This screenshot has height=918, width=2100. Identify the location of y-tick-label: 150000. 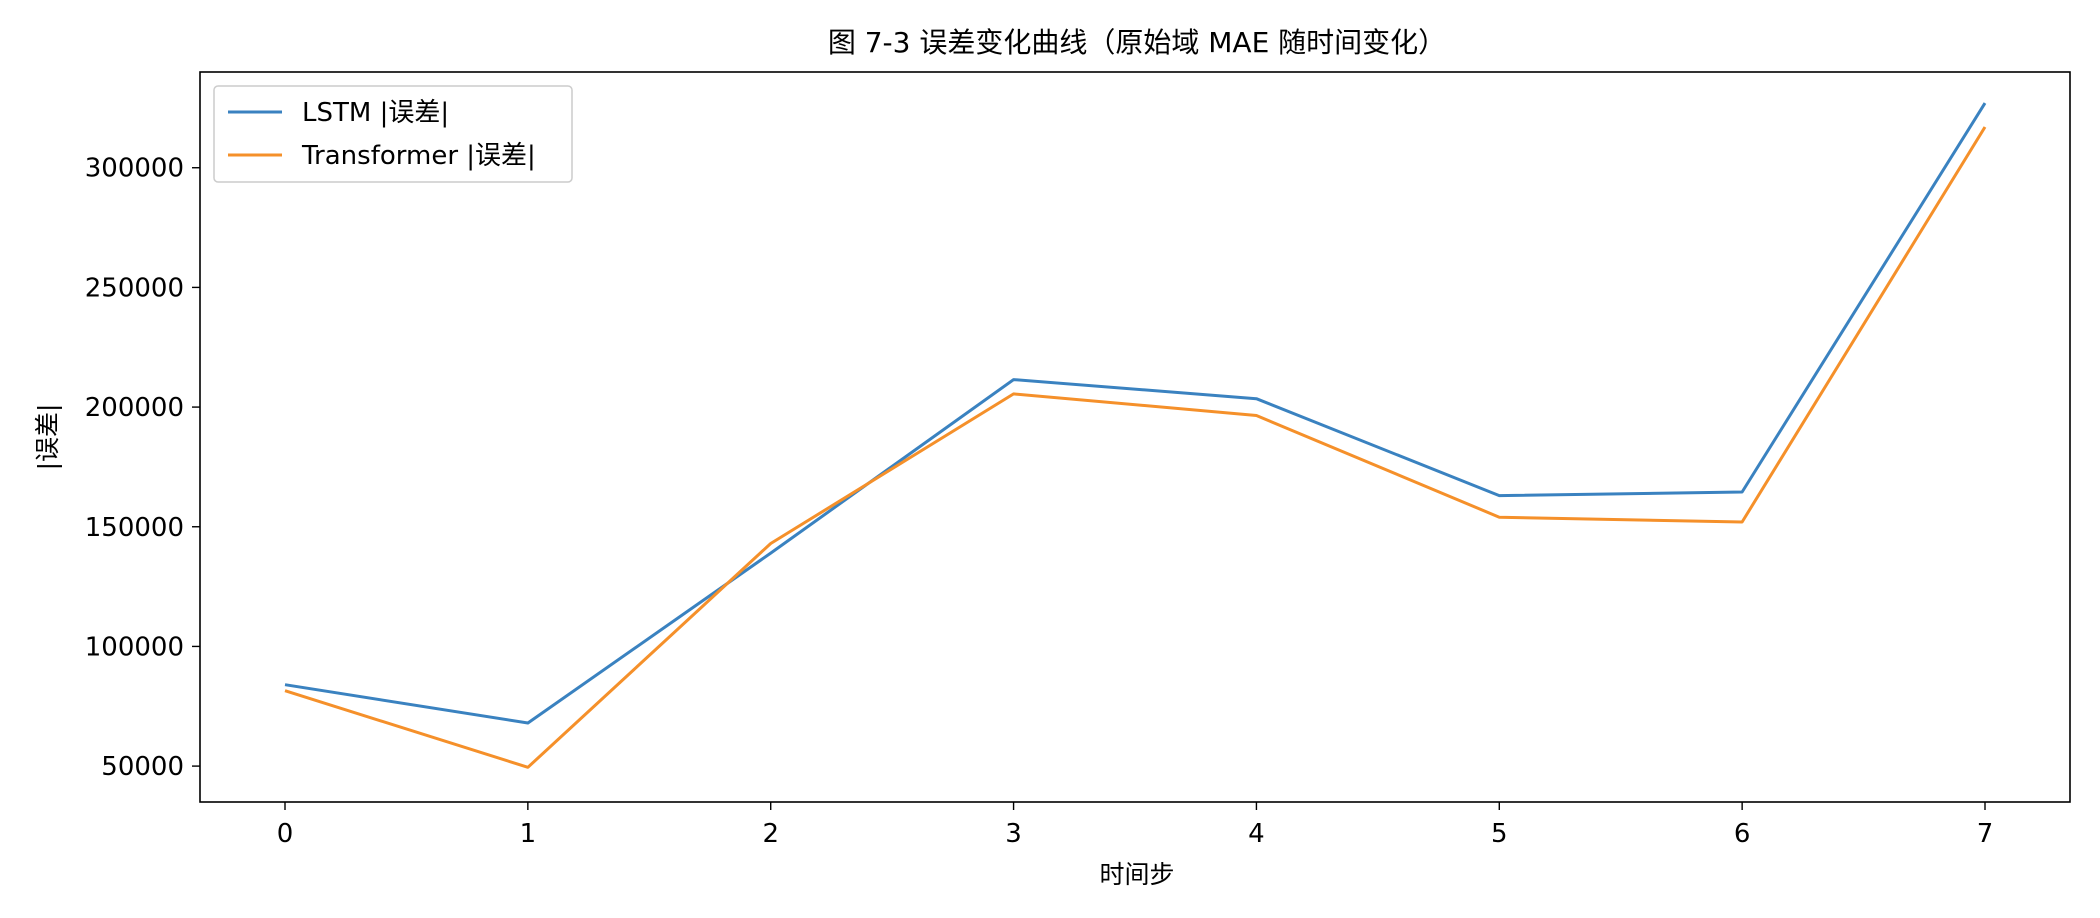
(134, 528).